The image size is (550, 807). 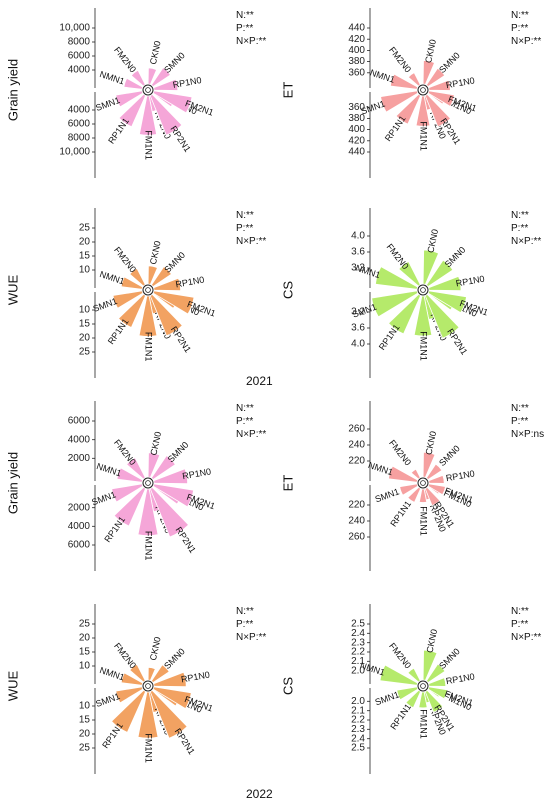 I want to click on category-label-nmn1: NMN1, so click(x=111, y=77).